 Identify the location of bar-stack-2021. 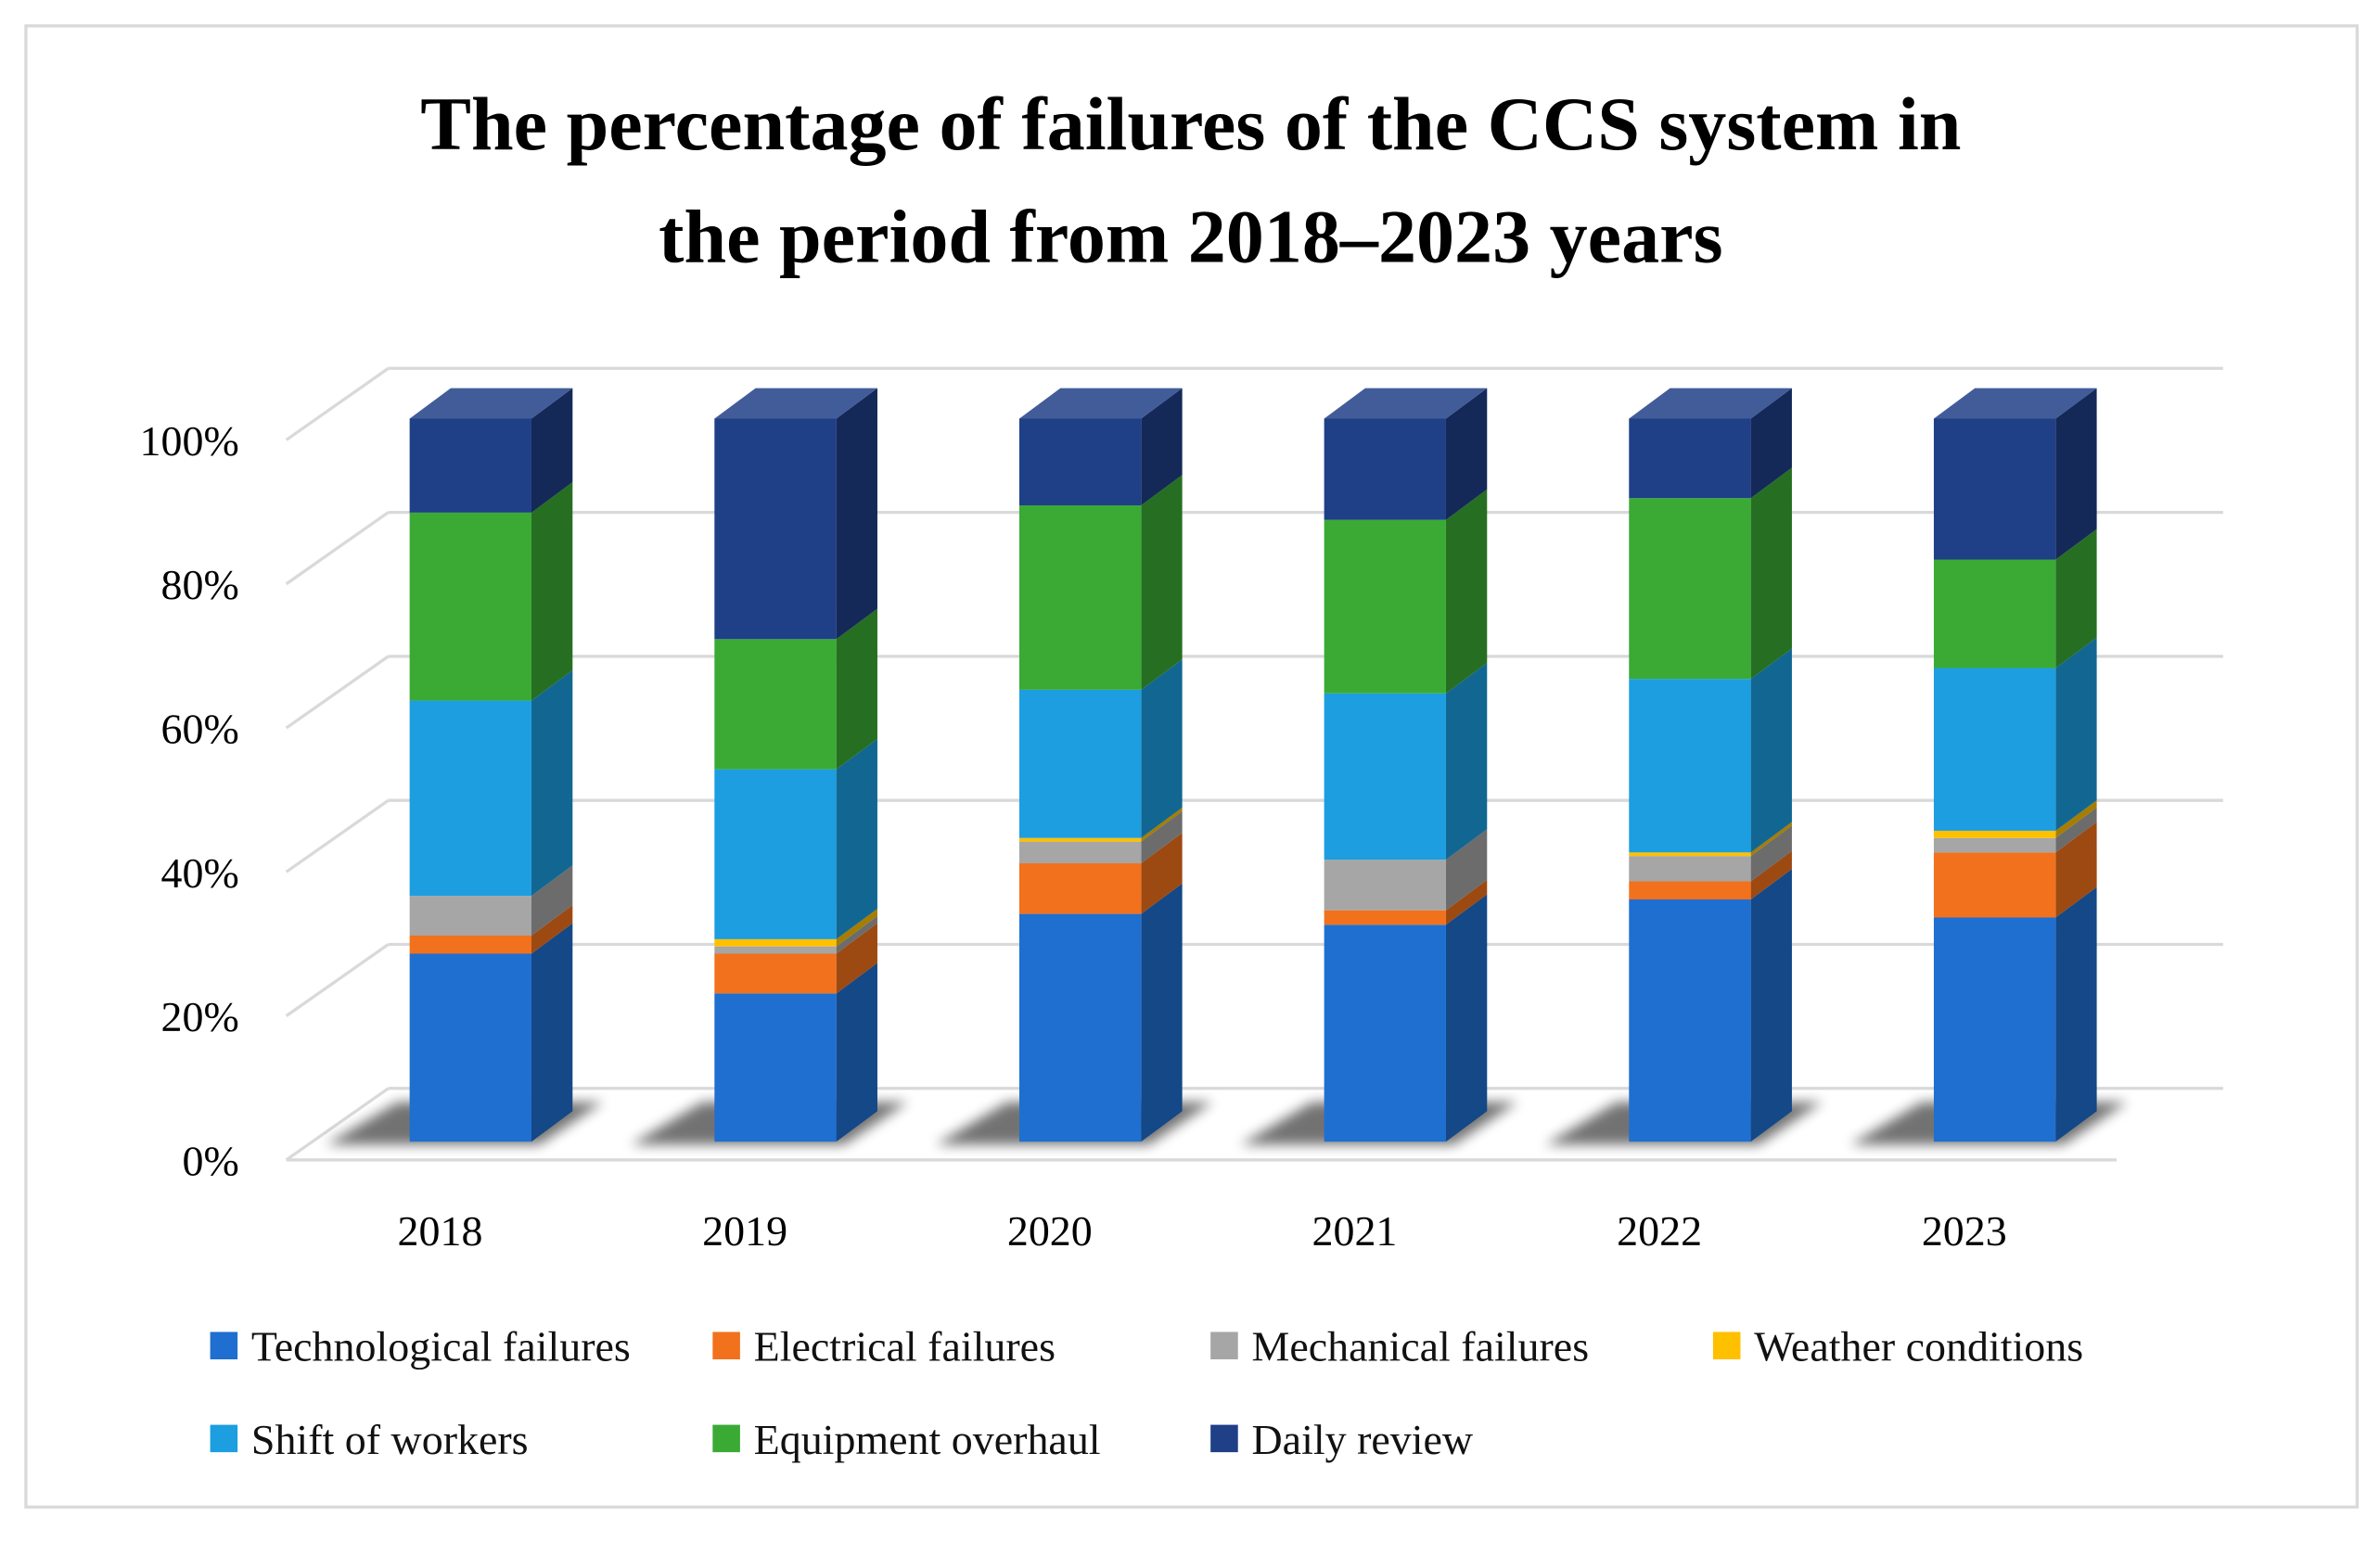
(1406, 765).